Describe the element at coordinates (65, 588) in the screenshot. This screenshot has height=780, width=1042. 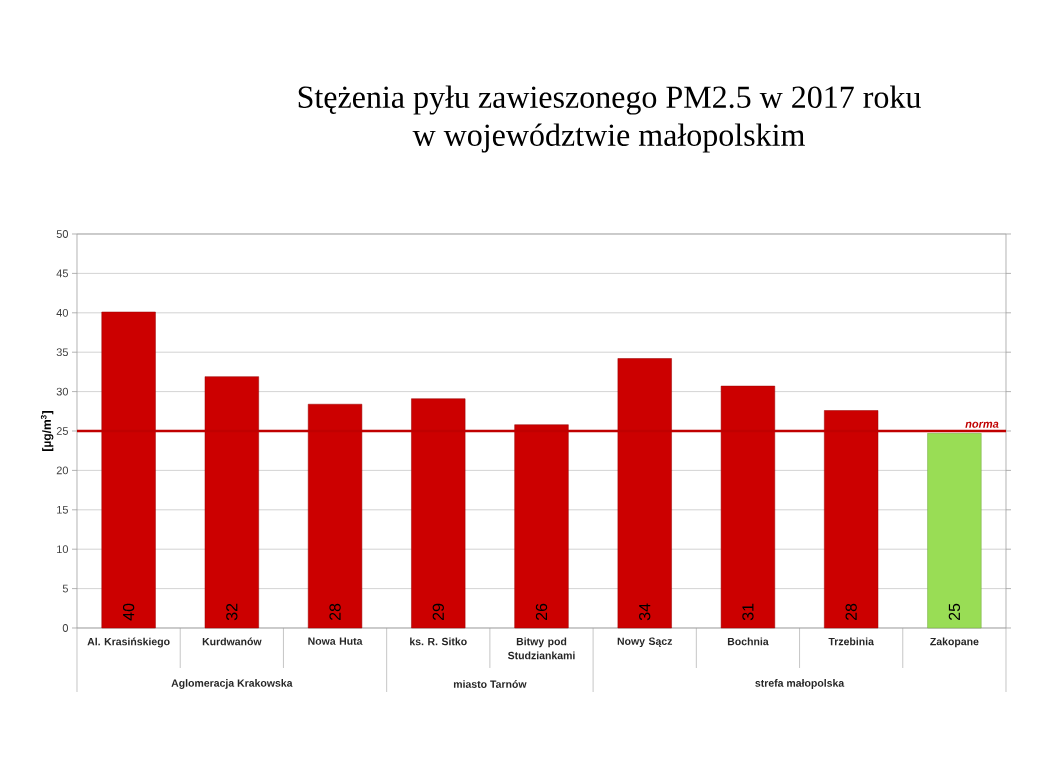
I see `y-tick-label: 5` at that location.